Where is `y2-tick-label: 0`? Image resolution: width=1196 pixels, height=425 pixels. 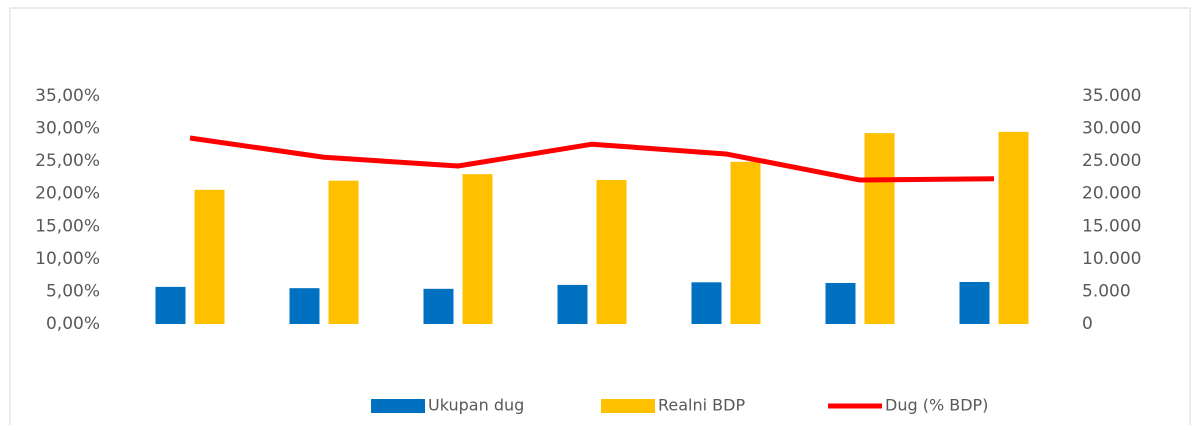 y2-tick-label: 0 is located at coordinates (1087, 324).